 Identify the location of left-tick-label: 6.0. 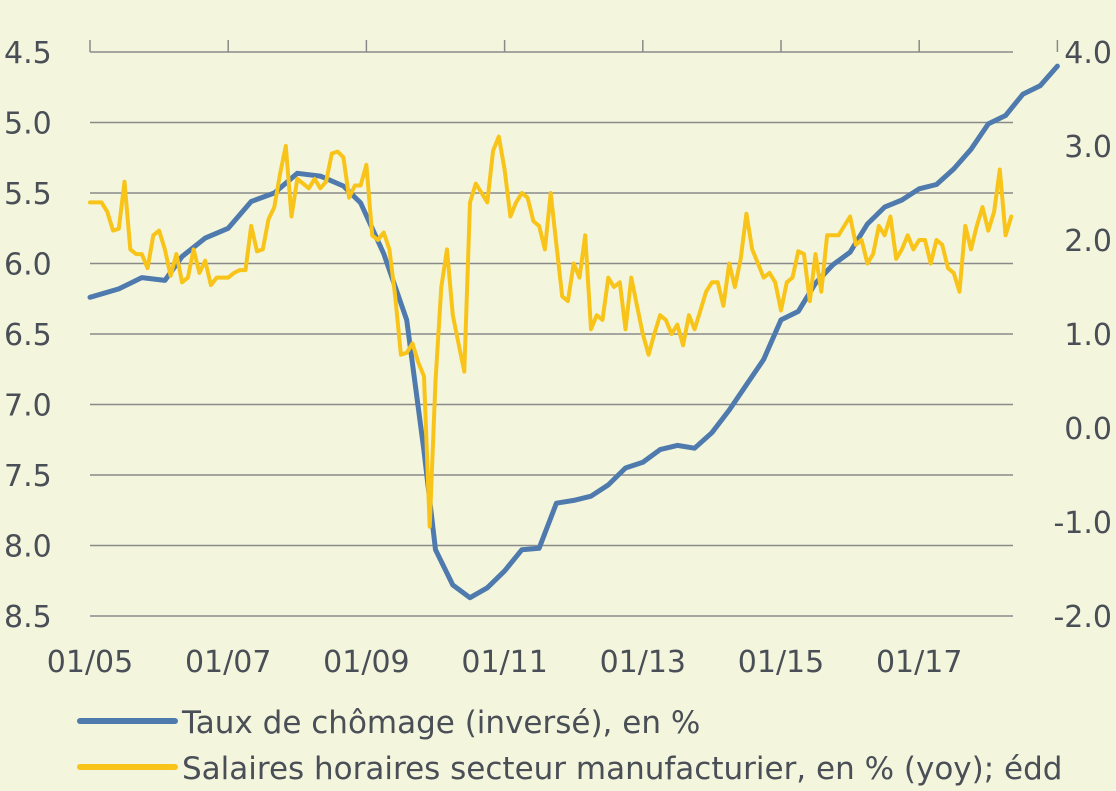
(28, 265).